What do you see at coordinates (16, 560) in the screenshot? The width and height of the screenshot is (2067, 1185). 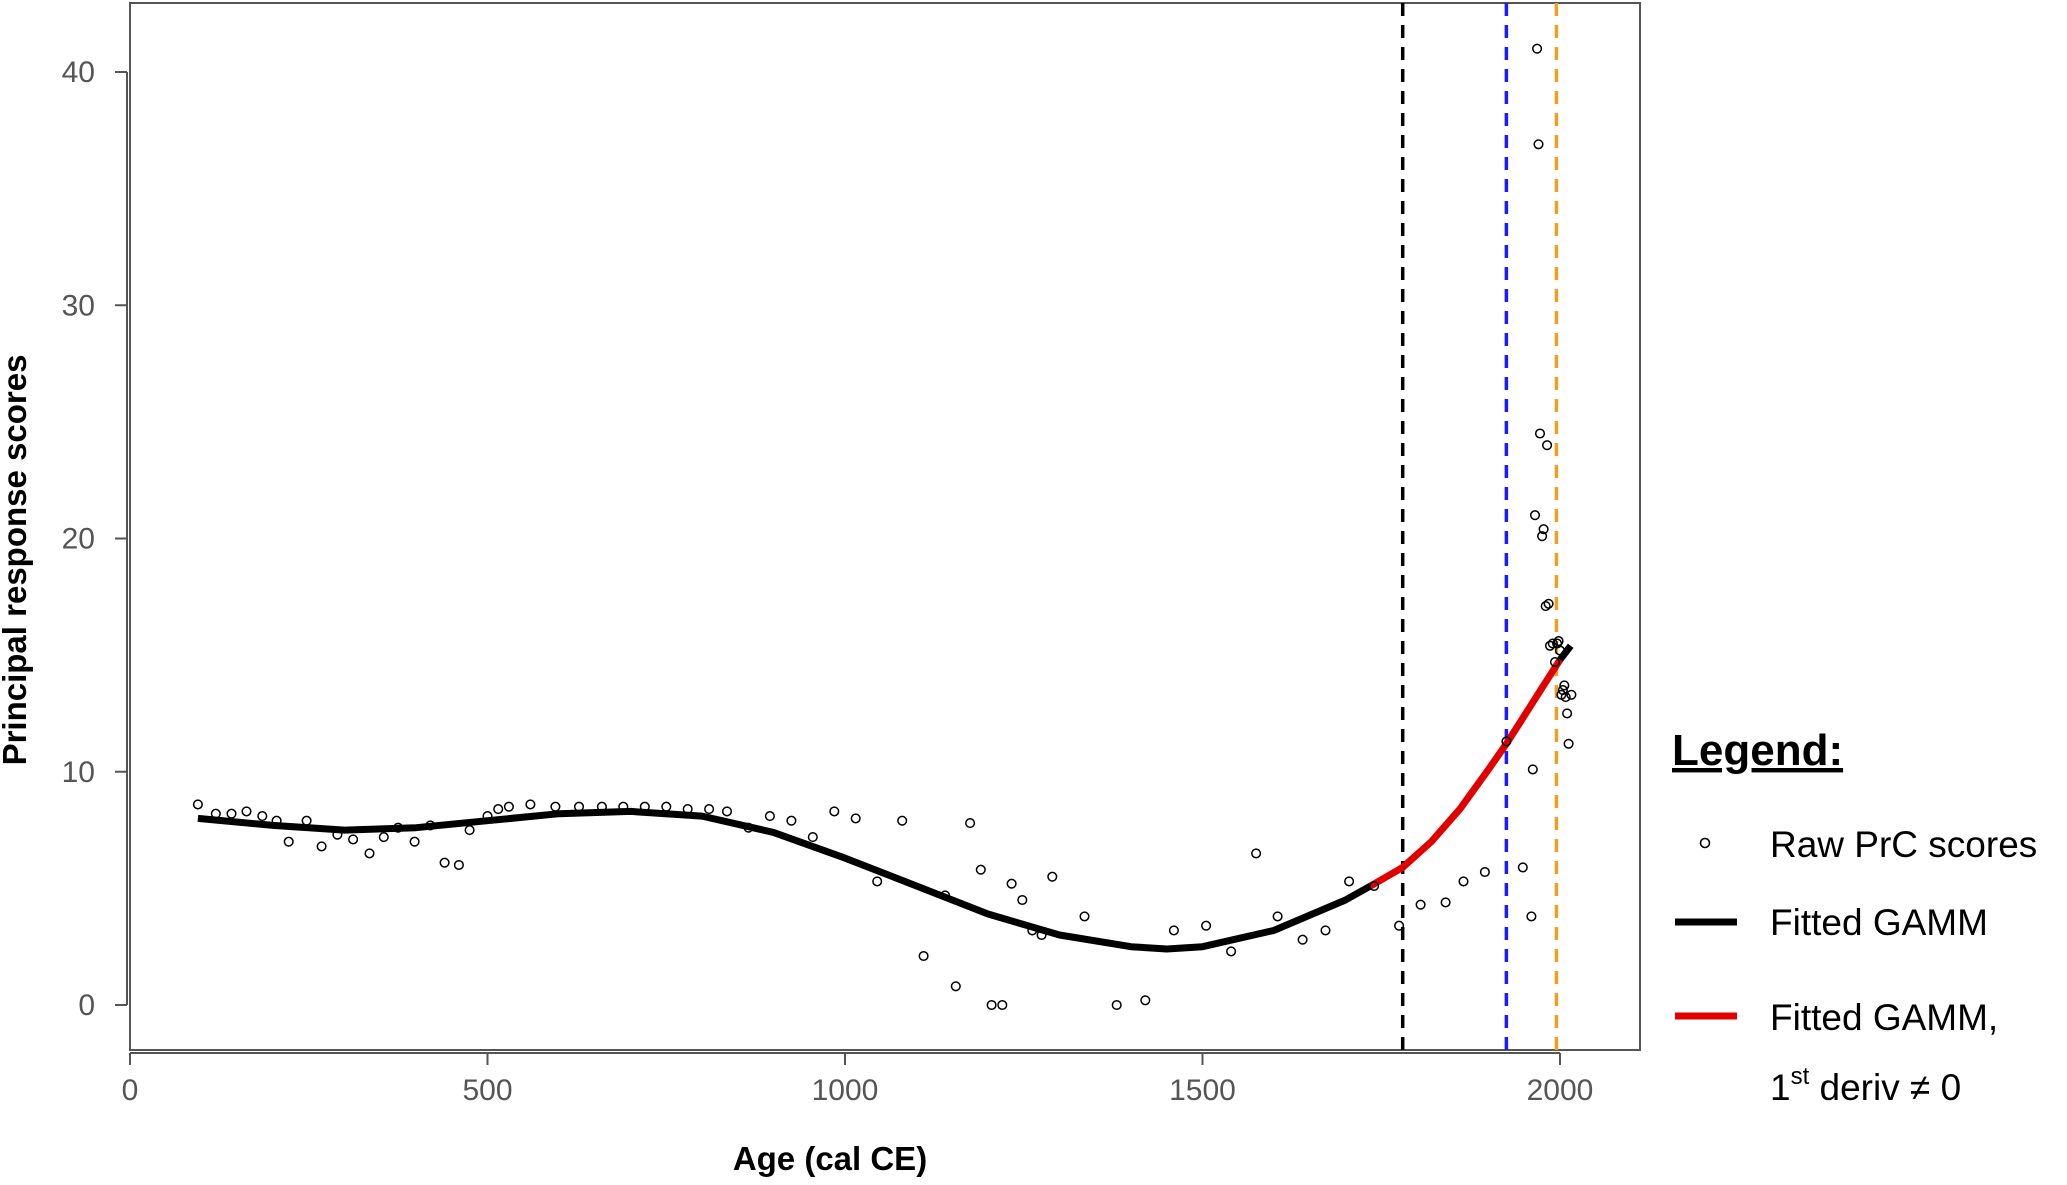 I see `y-axis-title: Principal response scores` at bounding box center [16, 560].